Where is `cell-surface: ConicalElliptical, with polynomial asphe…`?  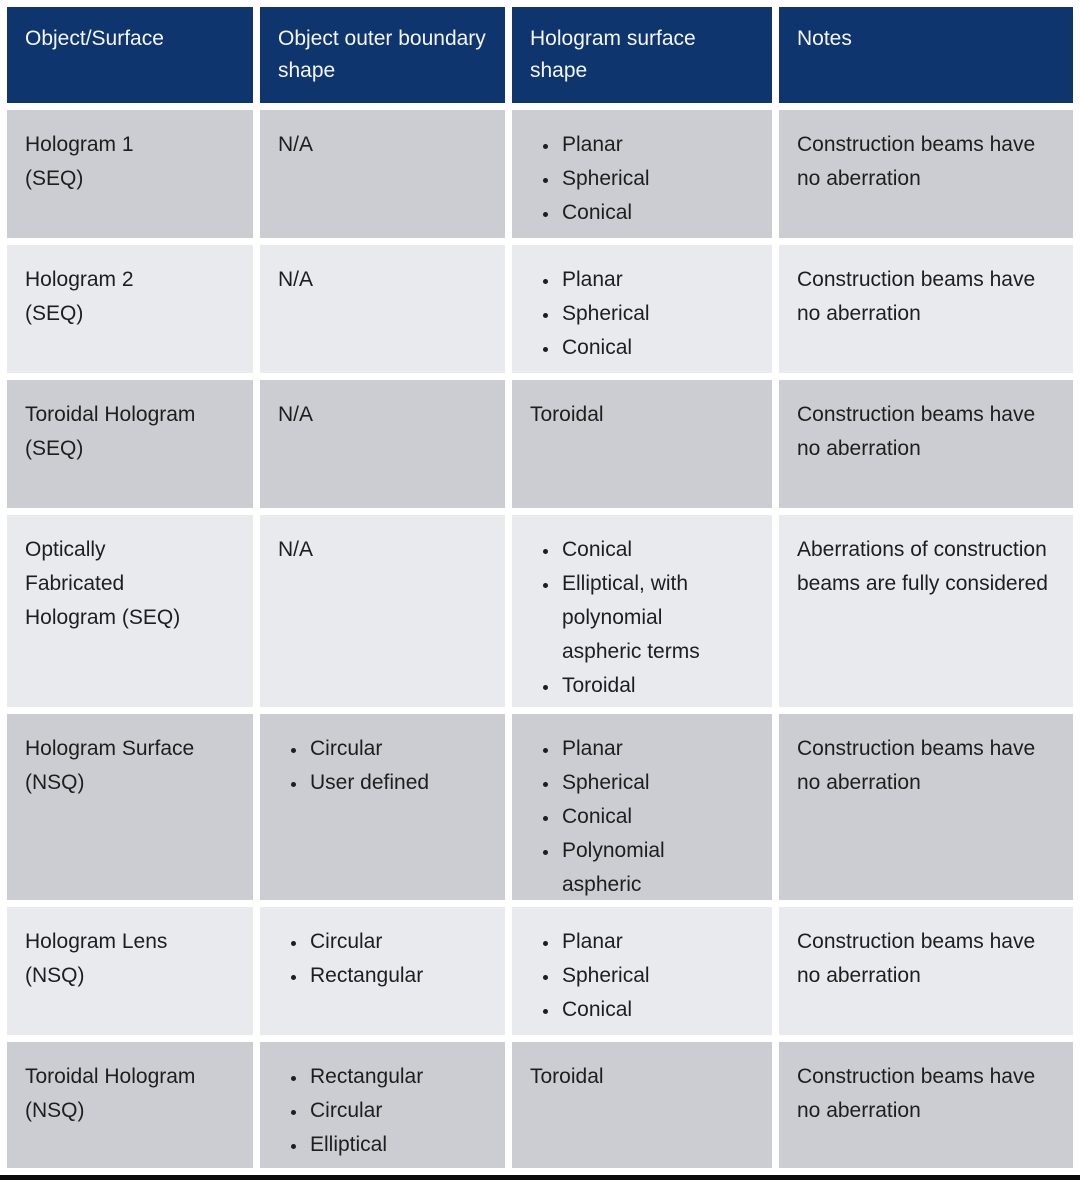
cell-surface: ConicalElliptical, with polynomial asphe… is located at coordinates (642, 611).